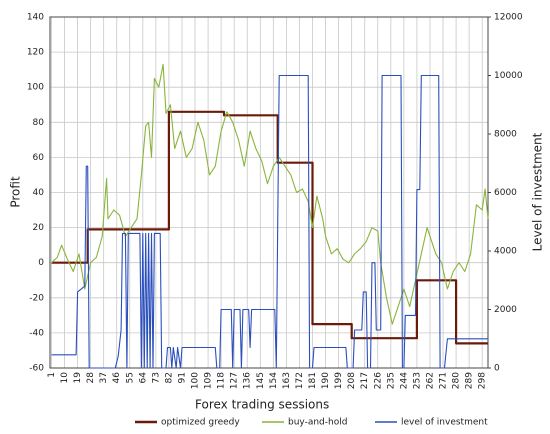  I want to click on y2-tick-label: 12000, so click(508, 18).